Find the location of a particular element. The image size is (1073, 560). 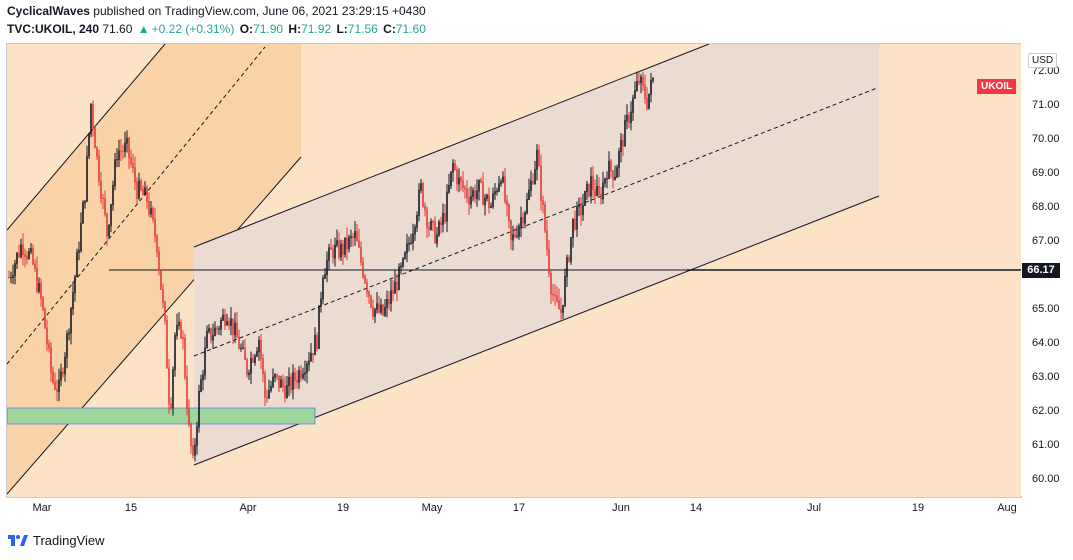

currency-label: USD is located at coordinates (1043, 60).